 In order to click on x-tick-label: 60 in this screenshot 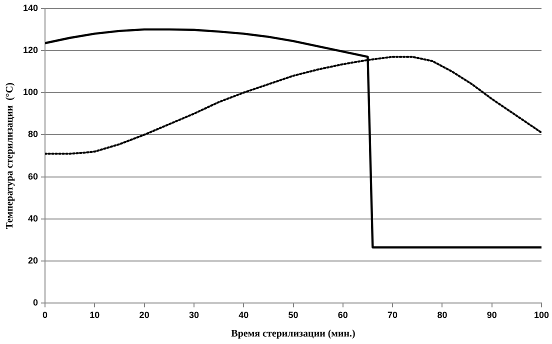, I will do `click(343, 315)`.